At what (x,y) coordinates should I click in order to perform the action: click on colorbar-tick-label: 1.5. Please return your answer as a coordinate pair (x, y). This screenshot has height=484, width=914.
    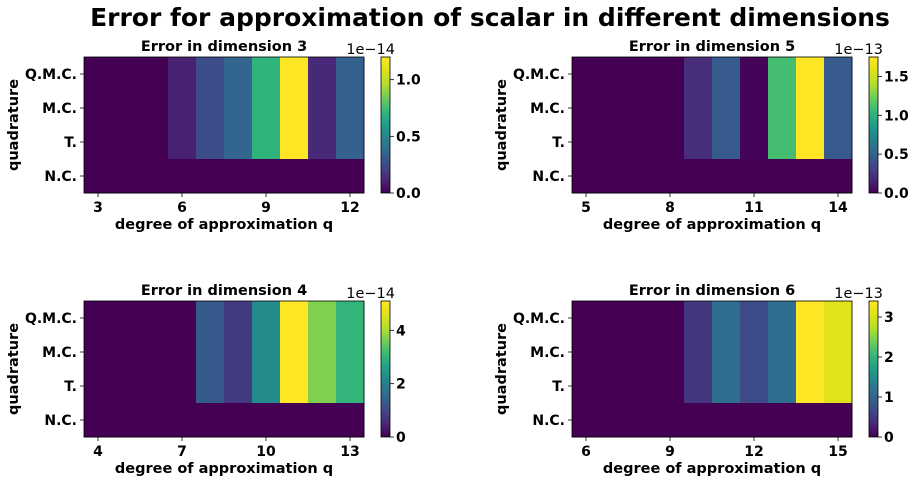
    Looking at the image, I should click on (896, 77).